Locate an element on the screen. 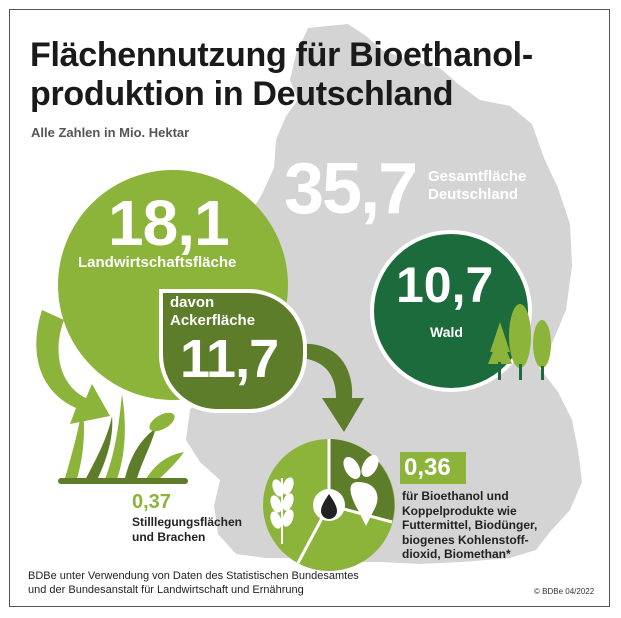 Image resolution: width=621 pixels, height=618 pixels. bioethanol-line-5: dioxid, Biomethan* is located at coordinates (456, 554).